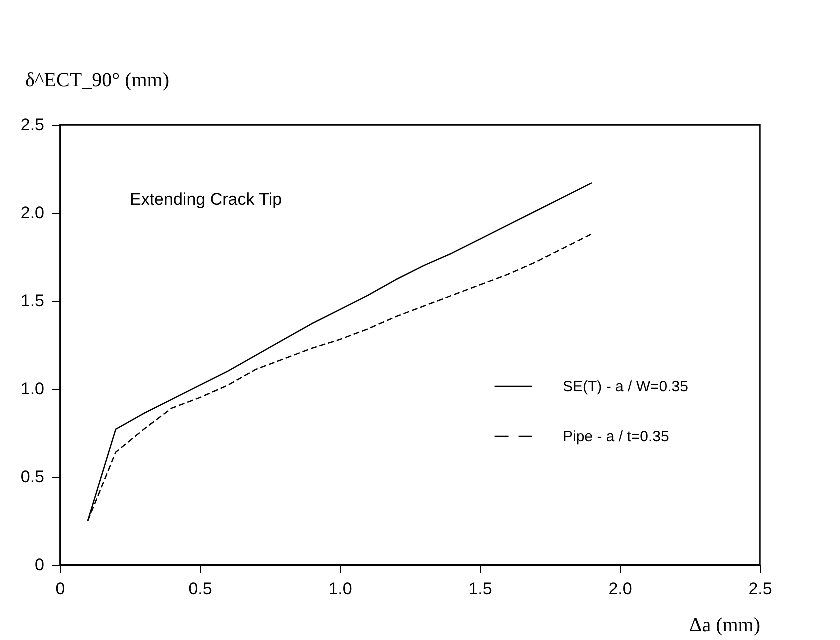 This screenshot has width=840, height=640. Describe the element at coordinates (620, 589) in the screenshot. I see `x-tick-label: 2.0` at that location.